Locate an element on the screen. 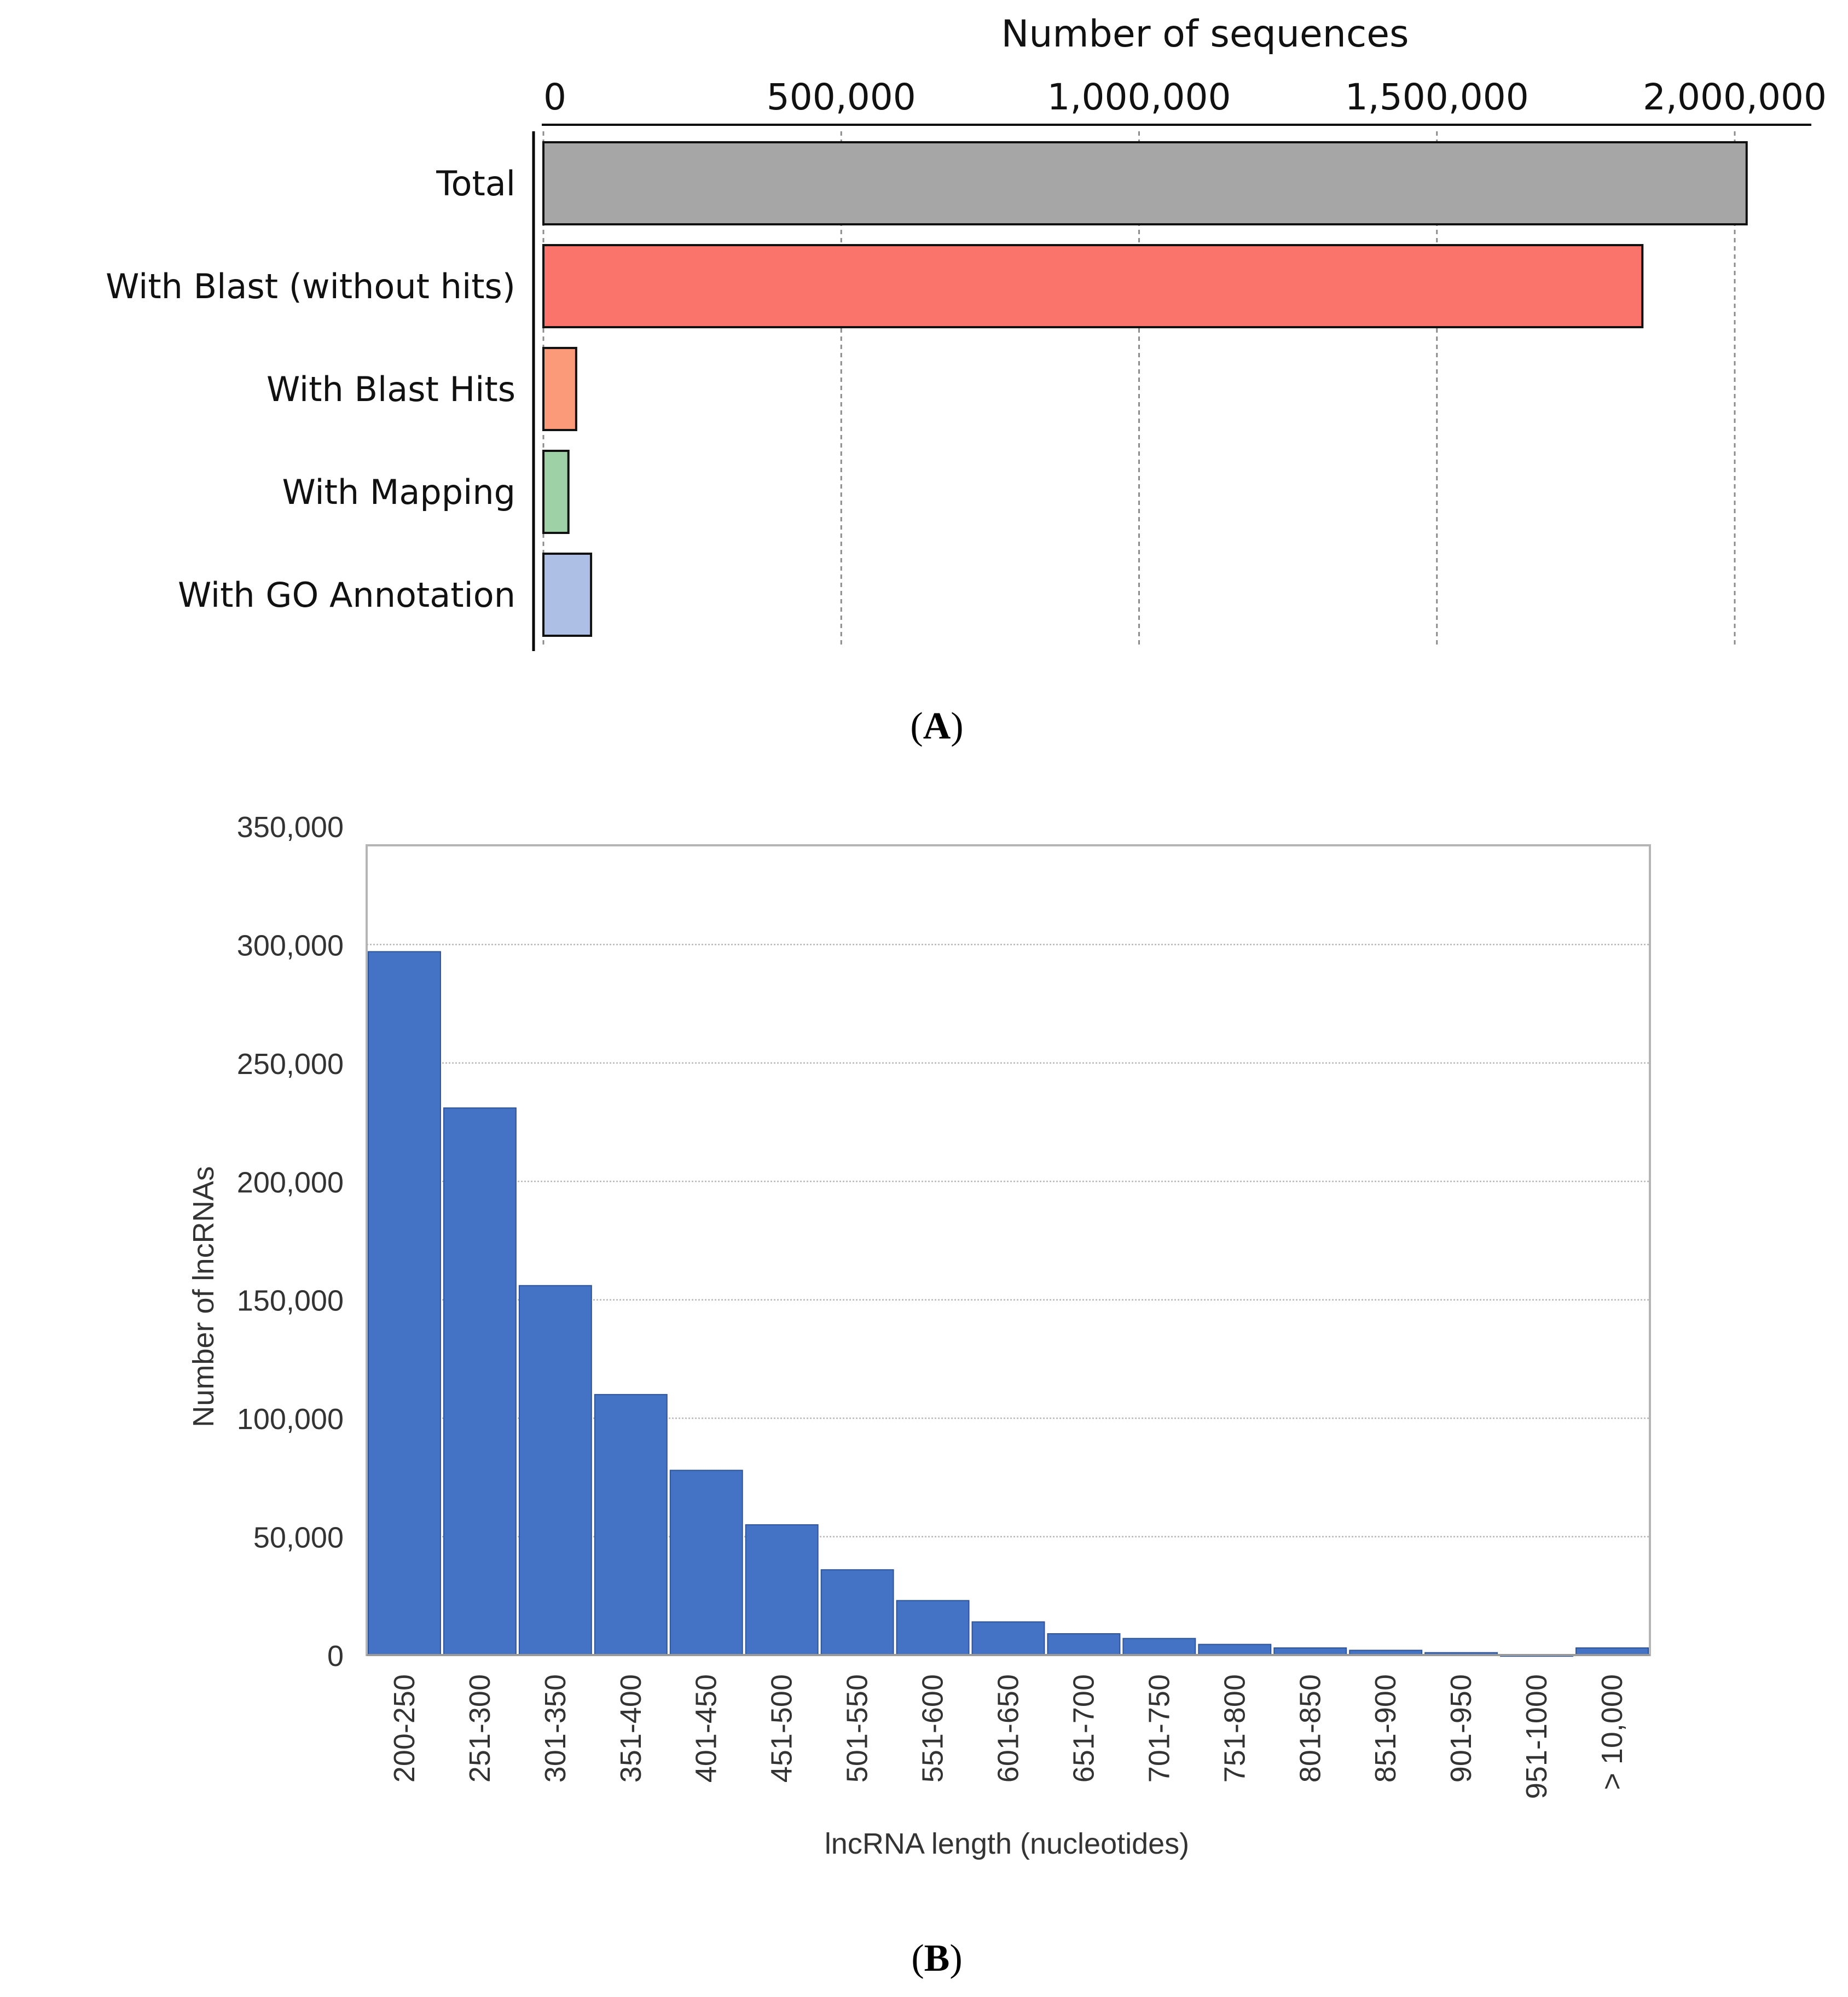 The image size is (1848, 1997). panel-b-y-tick-label: 200,000 is located at coordinates (290, 1182).